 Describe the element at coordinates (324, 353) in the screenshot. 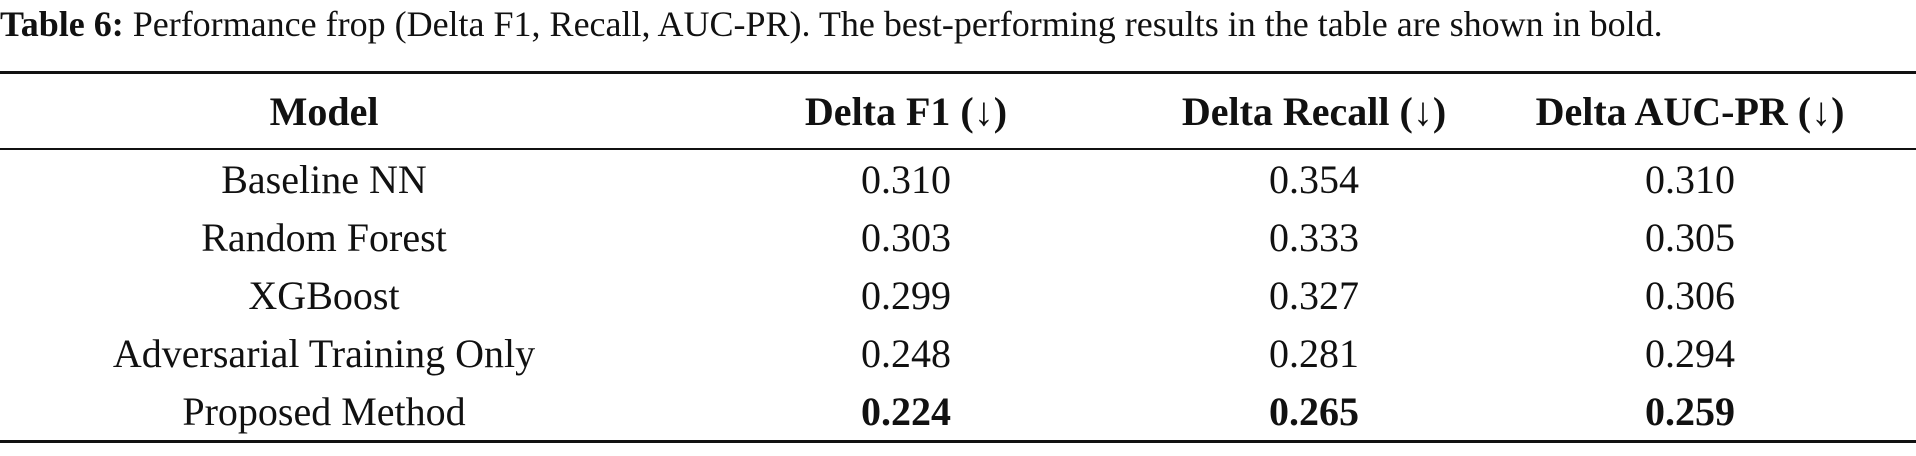

I see `model-name: Adversarial Training Only` at that location.